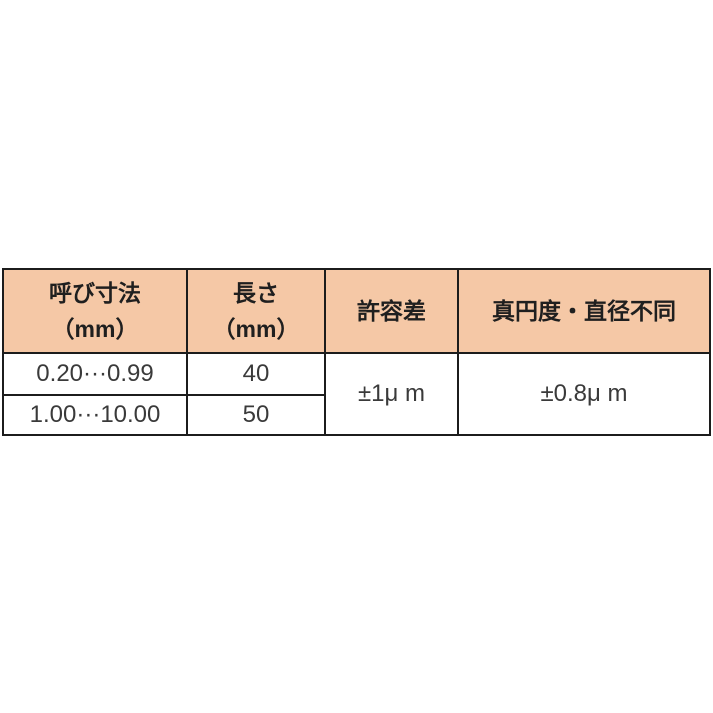  I want to click on header-tolerance: 許容差, so click(391, 311).